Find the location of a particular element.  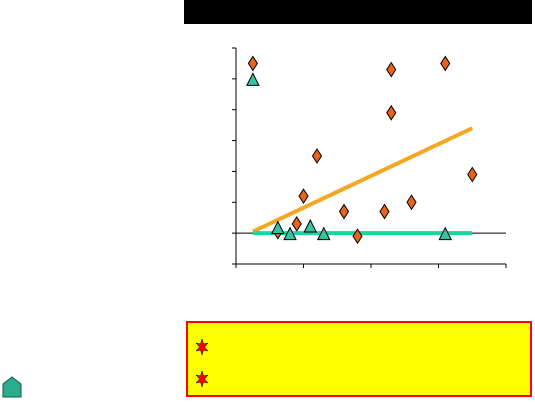

home-button is located at coordinates (12, 387).